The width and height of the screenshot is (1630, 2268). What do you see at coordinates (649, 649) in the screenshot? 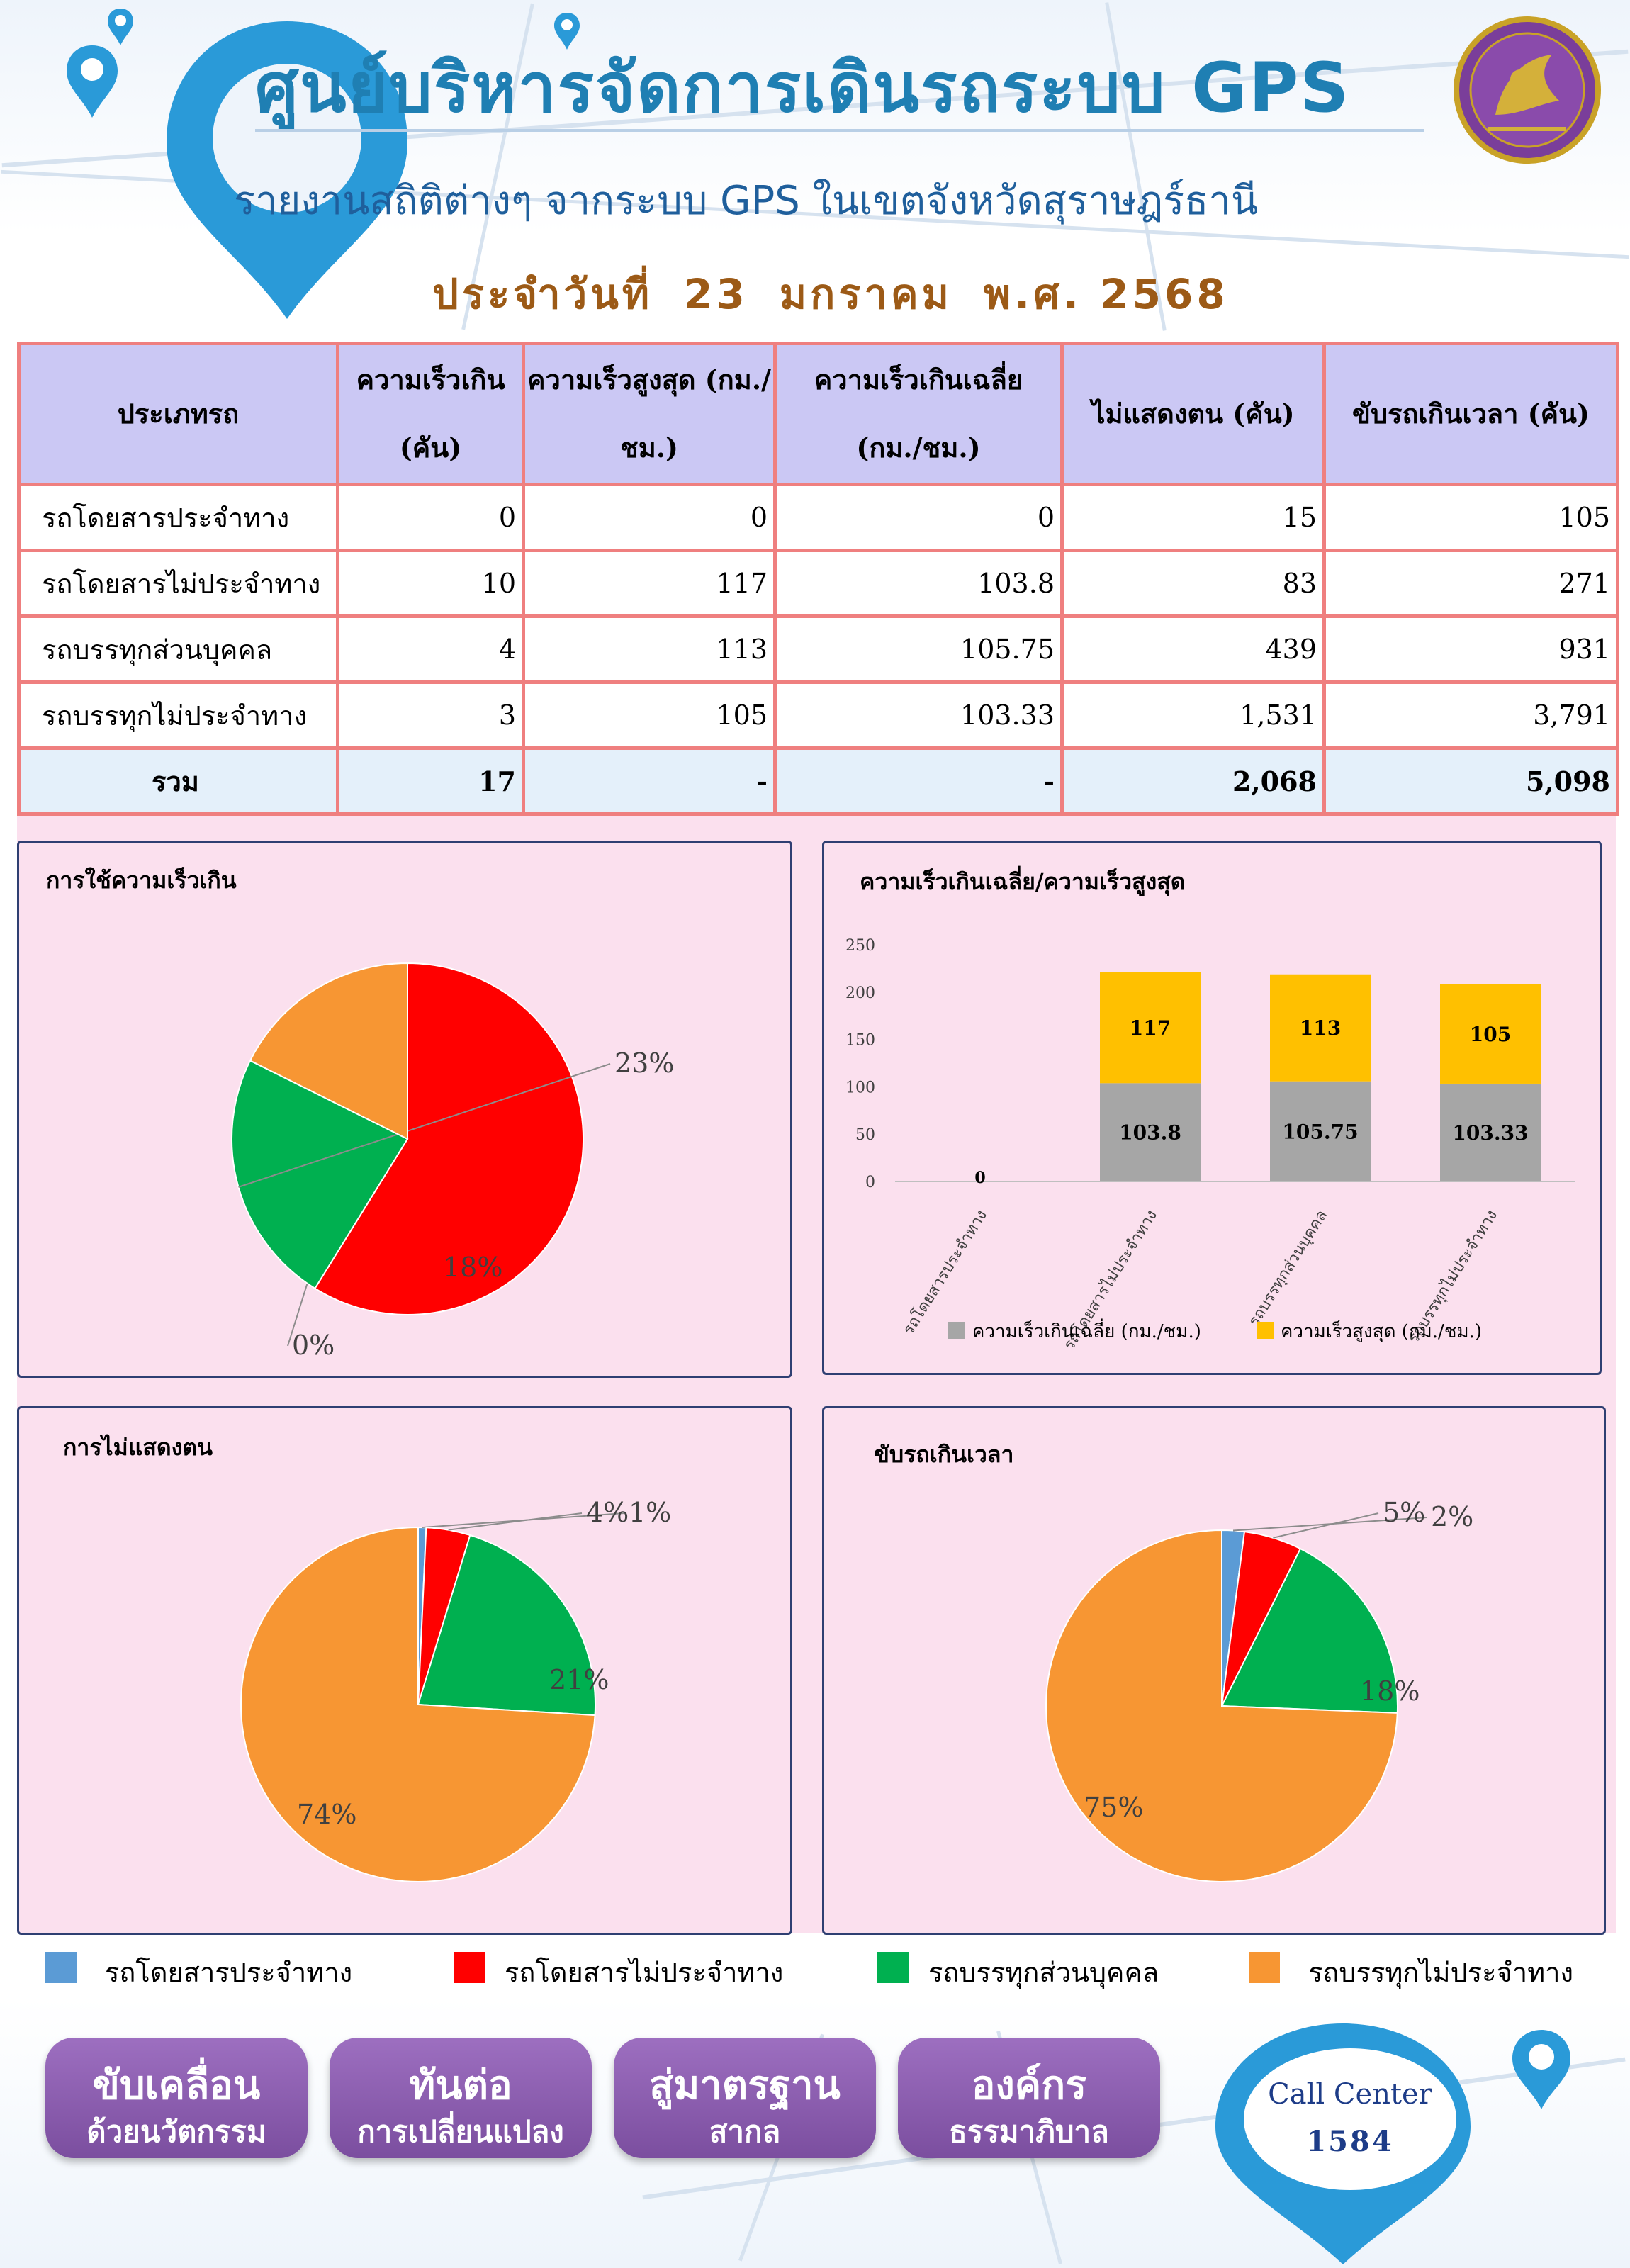
I see `table-cell: 113` at bounding box center [649, 649].